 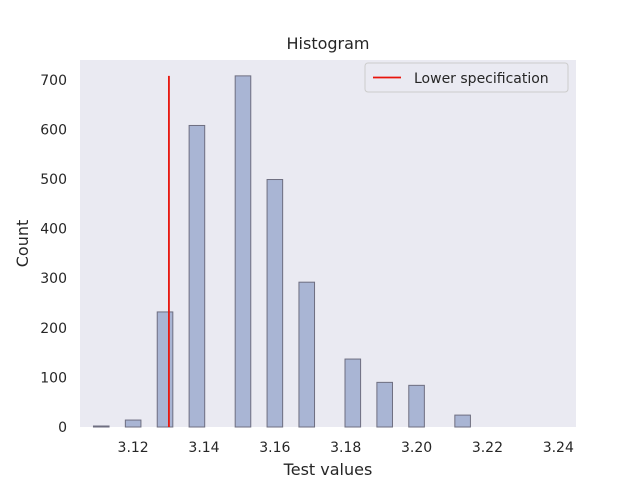 I want to click on legend: Lower specification, so click(x=466, y=77).